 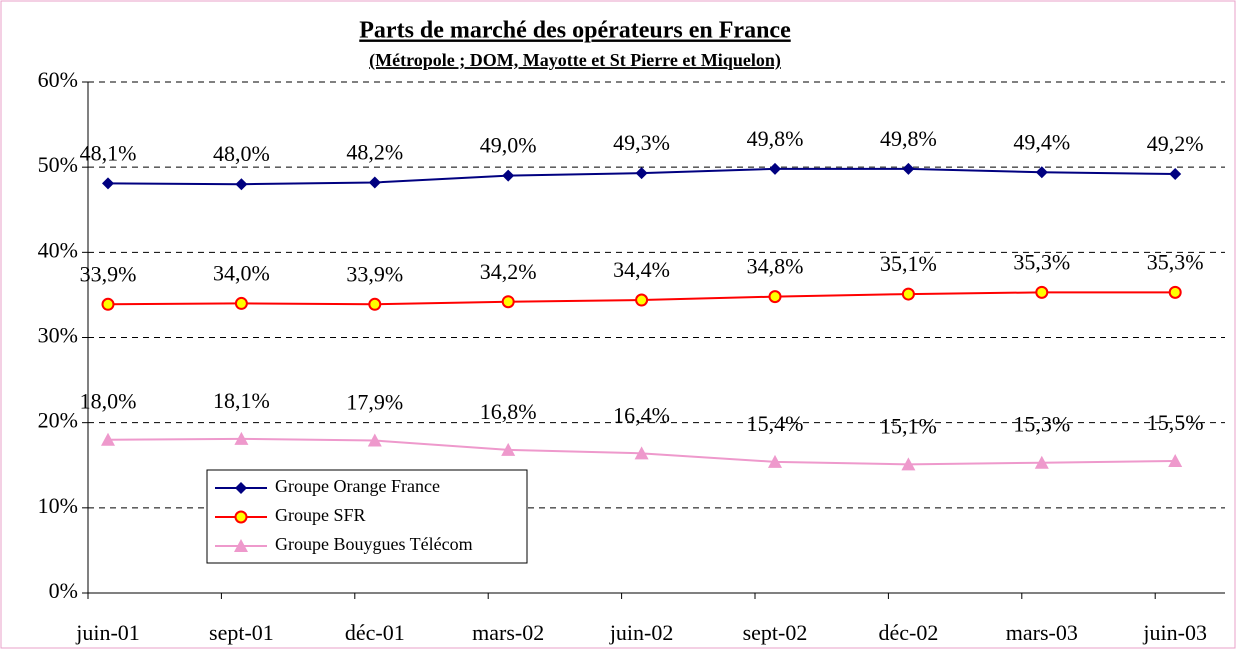 What do you see at coordinates (775, 423) in the screenshot?
I see `data-label: 15,4%` at bounding box center [775, 423].